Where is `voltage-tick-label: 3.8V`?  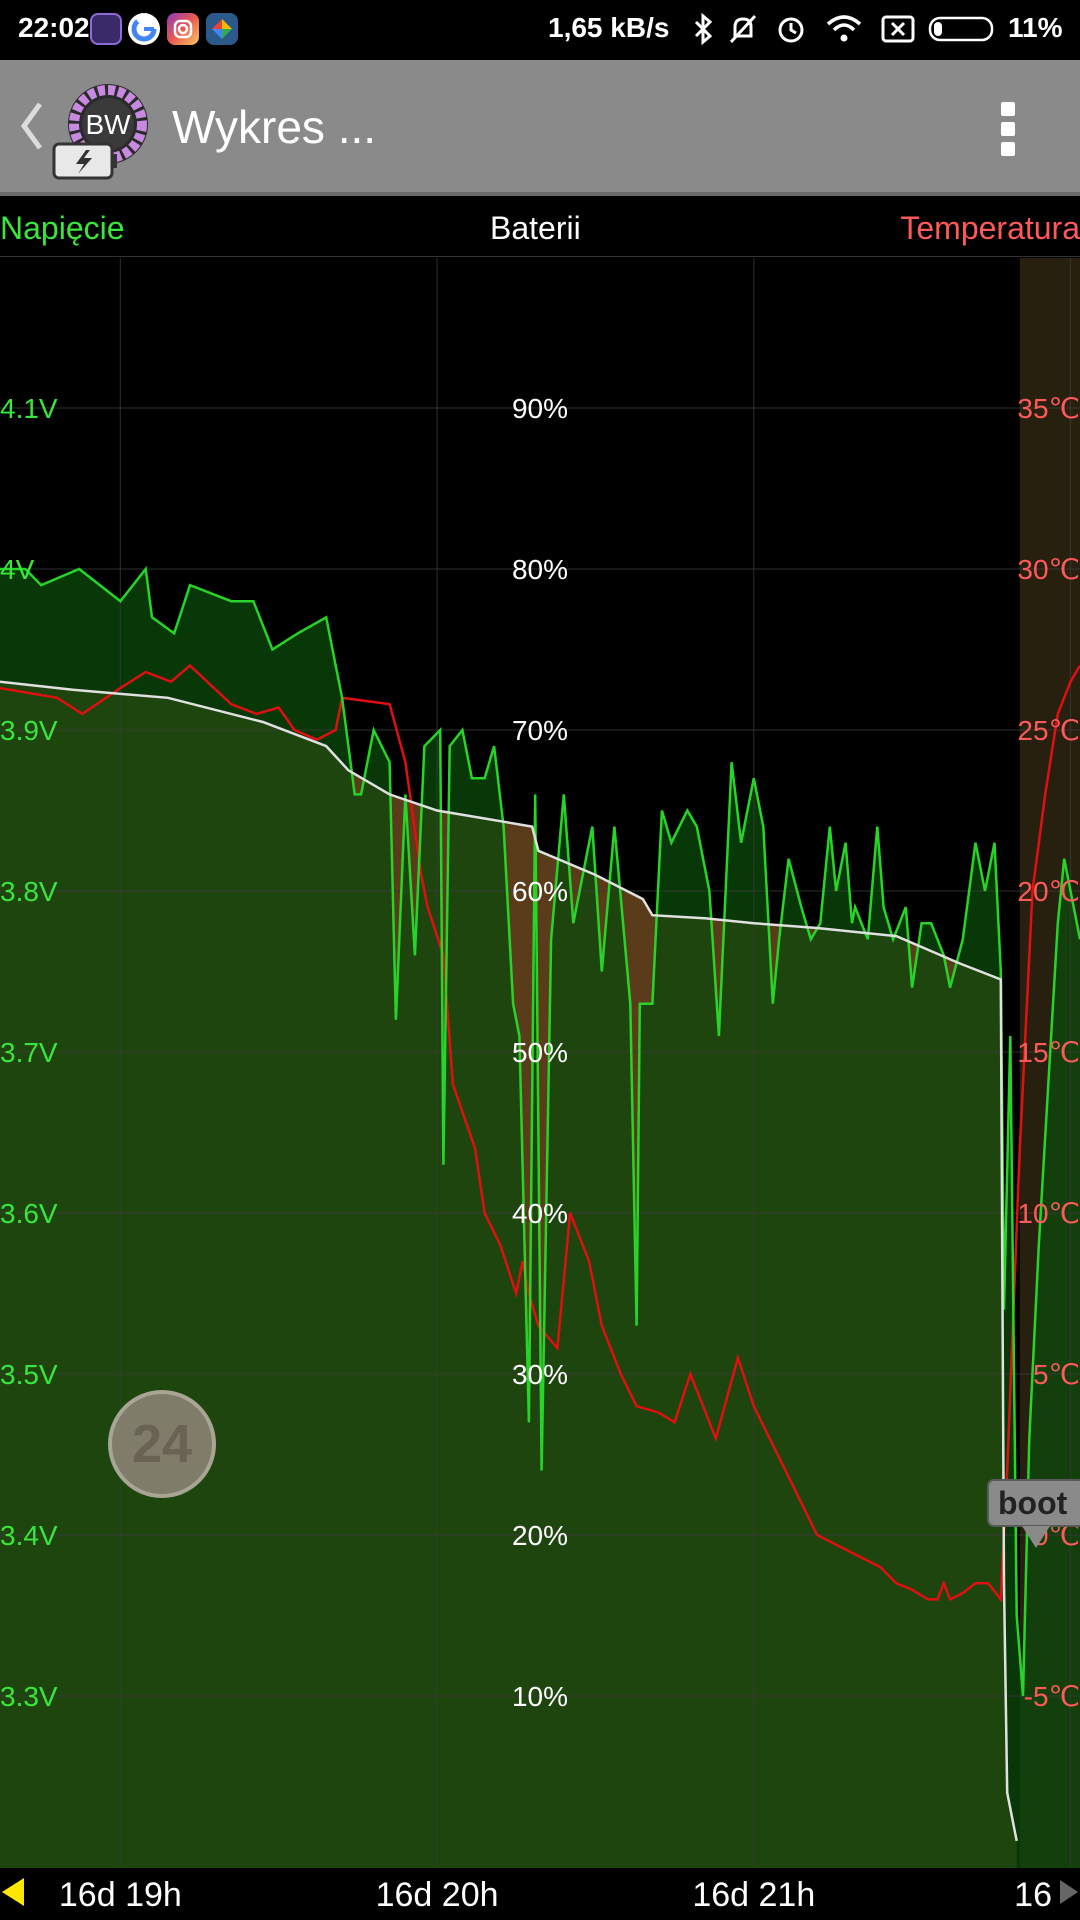
voltage-tick-label: 3.8V is located at coordinates (29, 891).